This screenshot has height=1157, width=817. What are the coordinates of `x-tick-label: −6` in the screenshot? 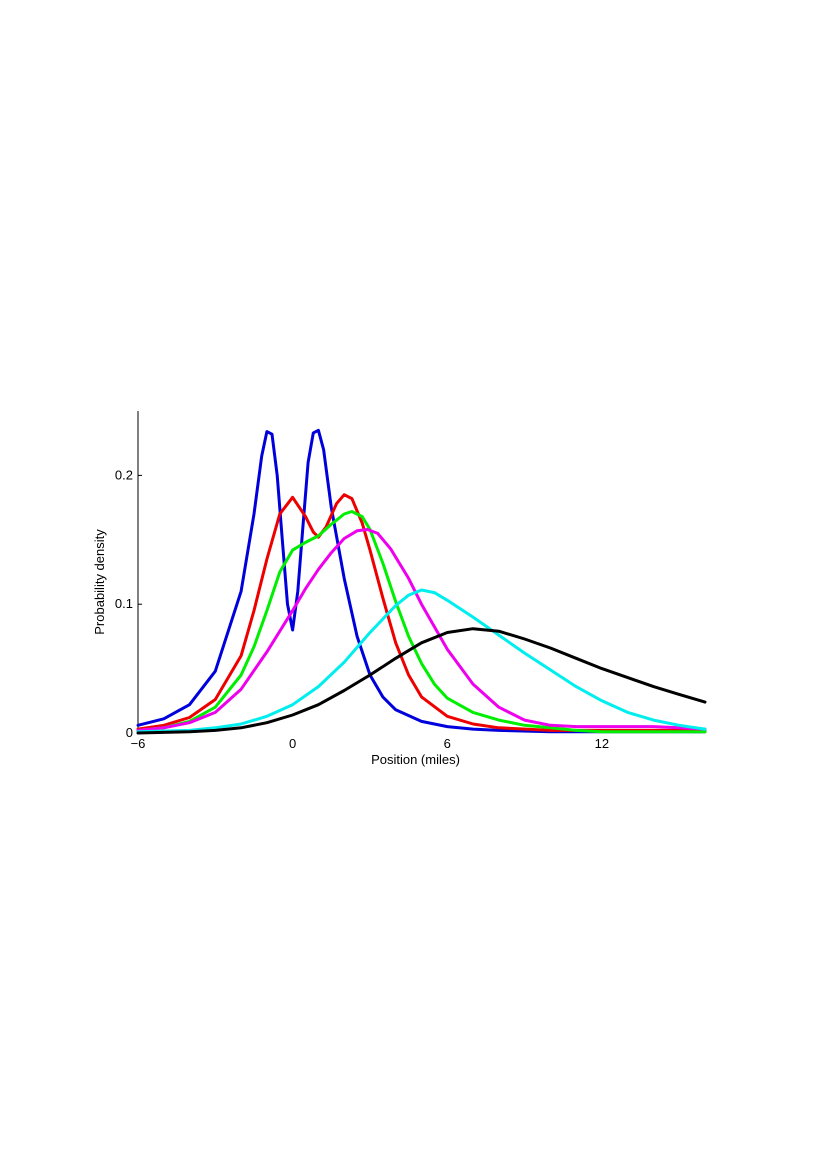 It's located at (138, 743).